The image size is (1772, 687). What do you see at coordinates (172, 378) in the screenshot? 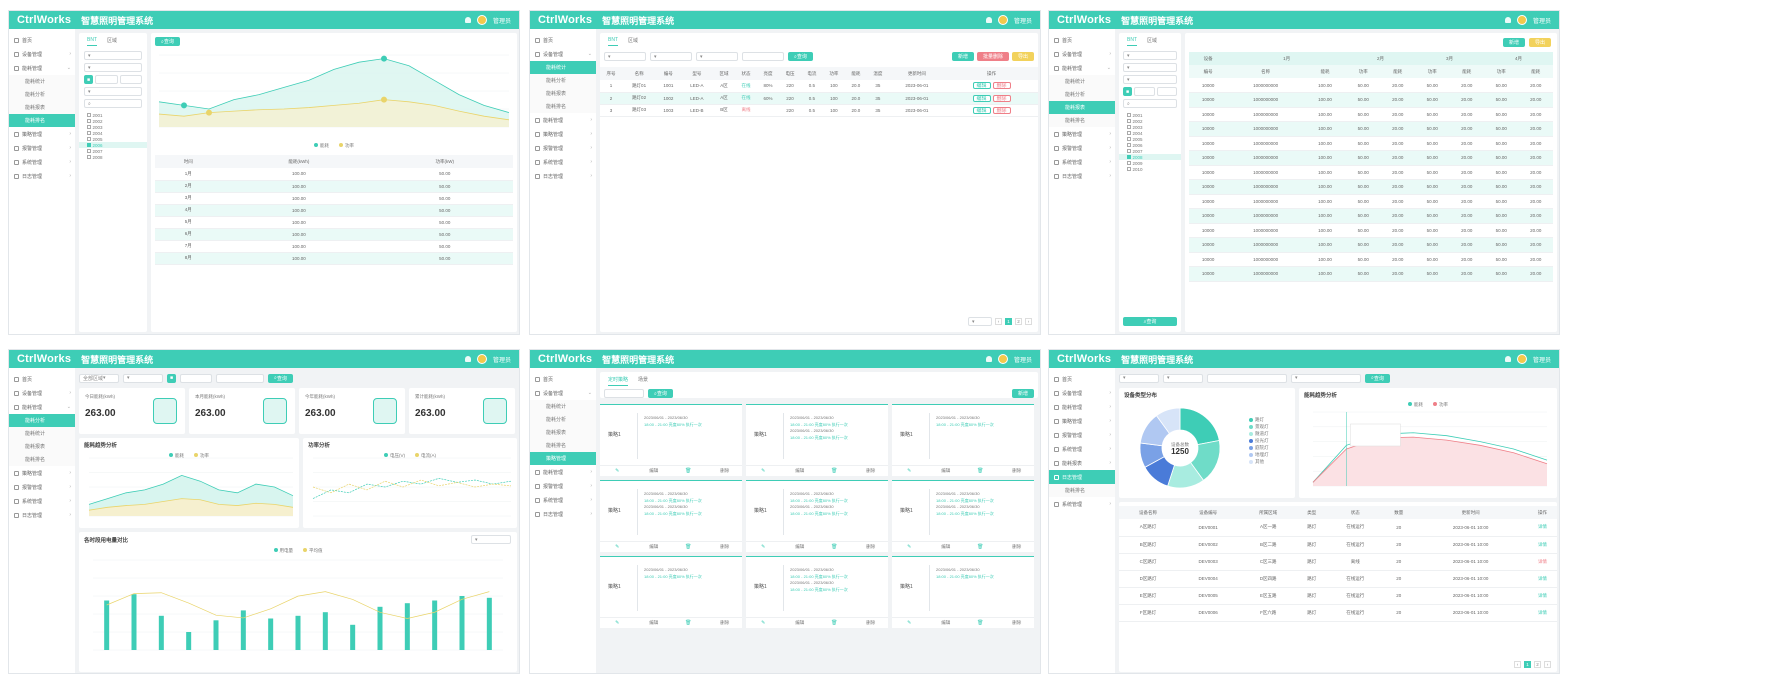
I see `filter-button: ■` at bounding box center [172, 378].